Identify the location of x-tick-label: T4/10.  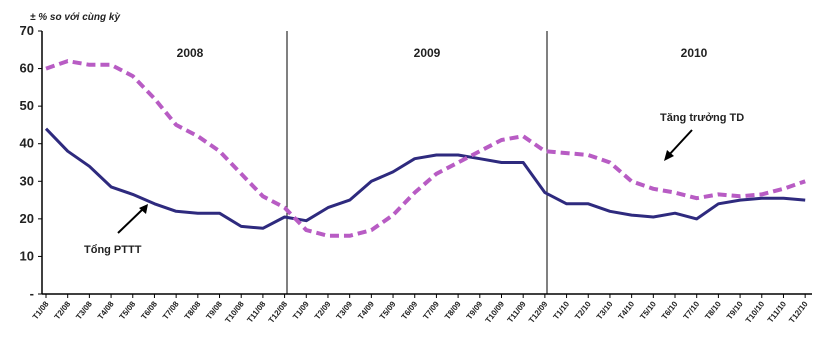
(627, 310).